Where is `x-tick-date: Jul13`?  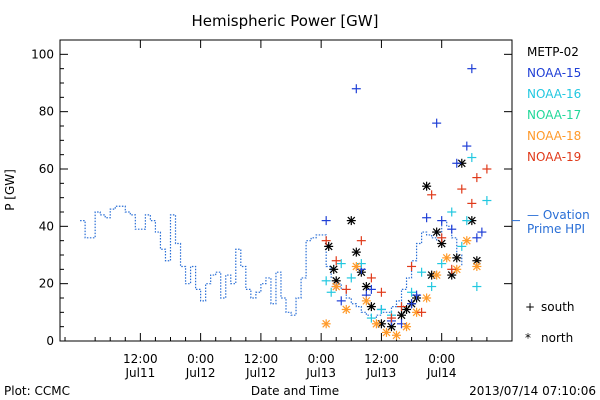 x-tick-date: Jul13 is located at coordinates (320, 373).